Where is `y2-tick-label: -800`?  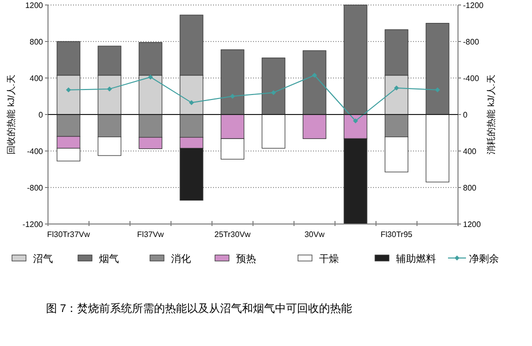 y2-tick-label: -800 is located at coordinates (471, 42).